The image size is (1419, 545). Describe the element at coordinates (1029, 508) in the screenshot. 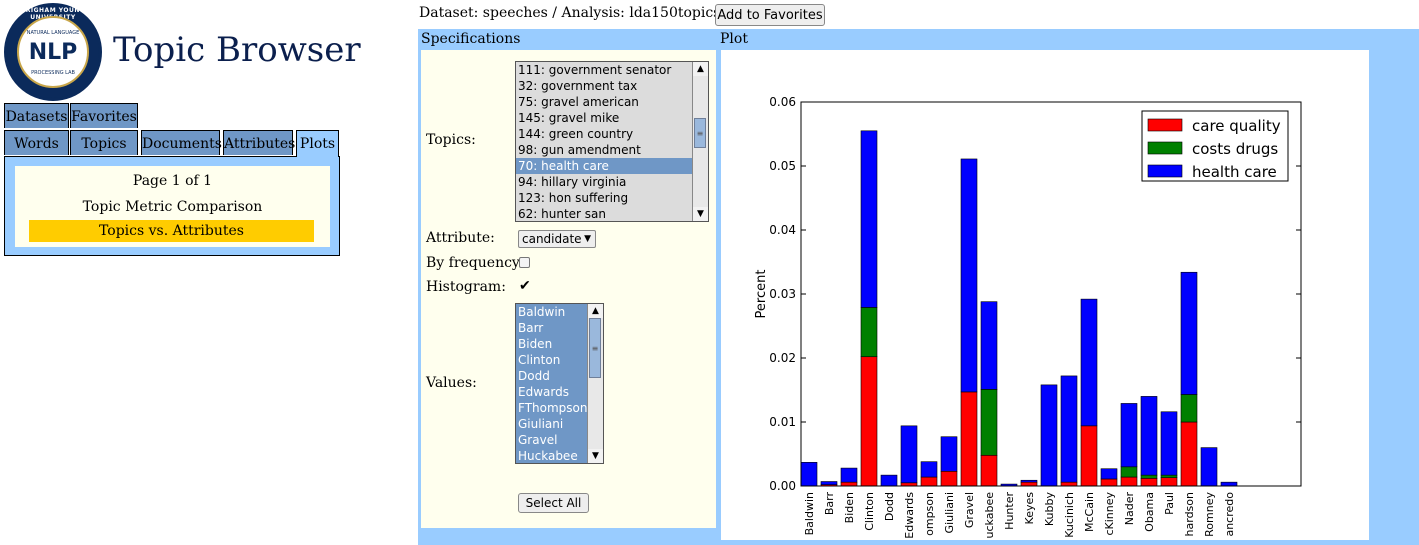

I see `x-tick-label: Keyes` at that location.